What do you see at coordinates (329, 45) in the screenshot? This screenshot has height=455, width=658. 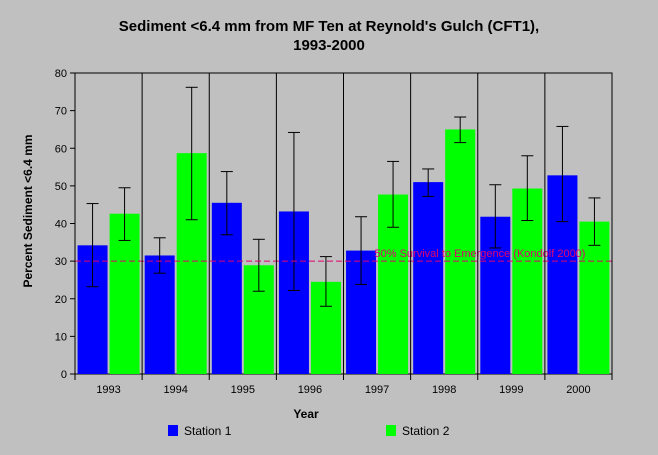 I see `chart-title-line-2: 1993-2000` at bounding box center [329, 45].